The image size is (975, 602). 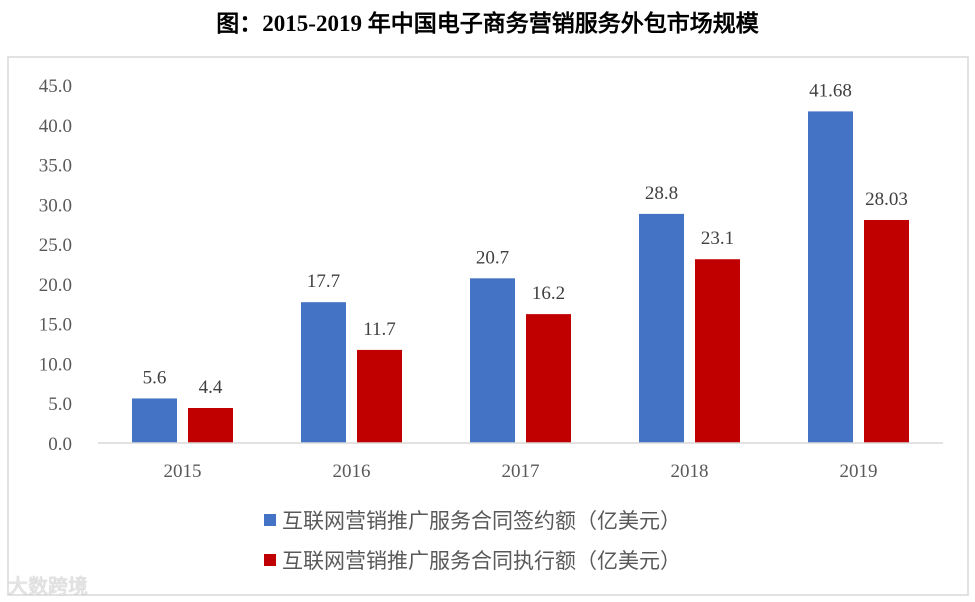 I want to click on bar-executed-2018, so click(x=717, y=351).